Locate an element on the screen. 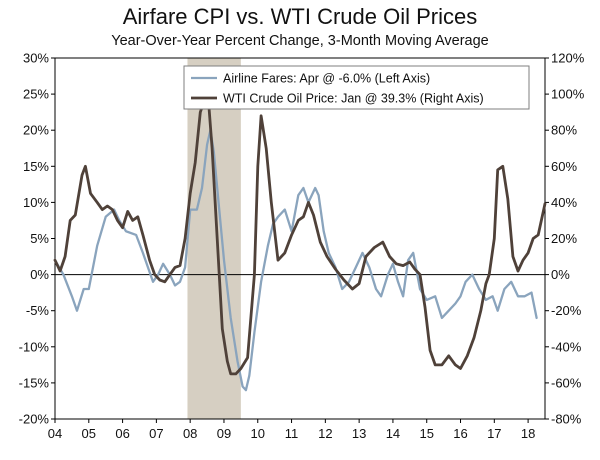 Image resolution: width=600 pixels, height=460 pixels. x-tick-label: 11 is located at coordinates (292, 433).